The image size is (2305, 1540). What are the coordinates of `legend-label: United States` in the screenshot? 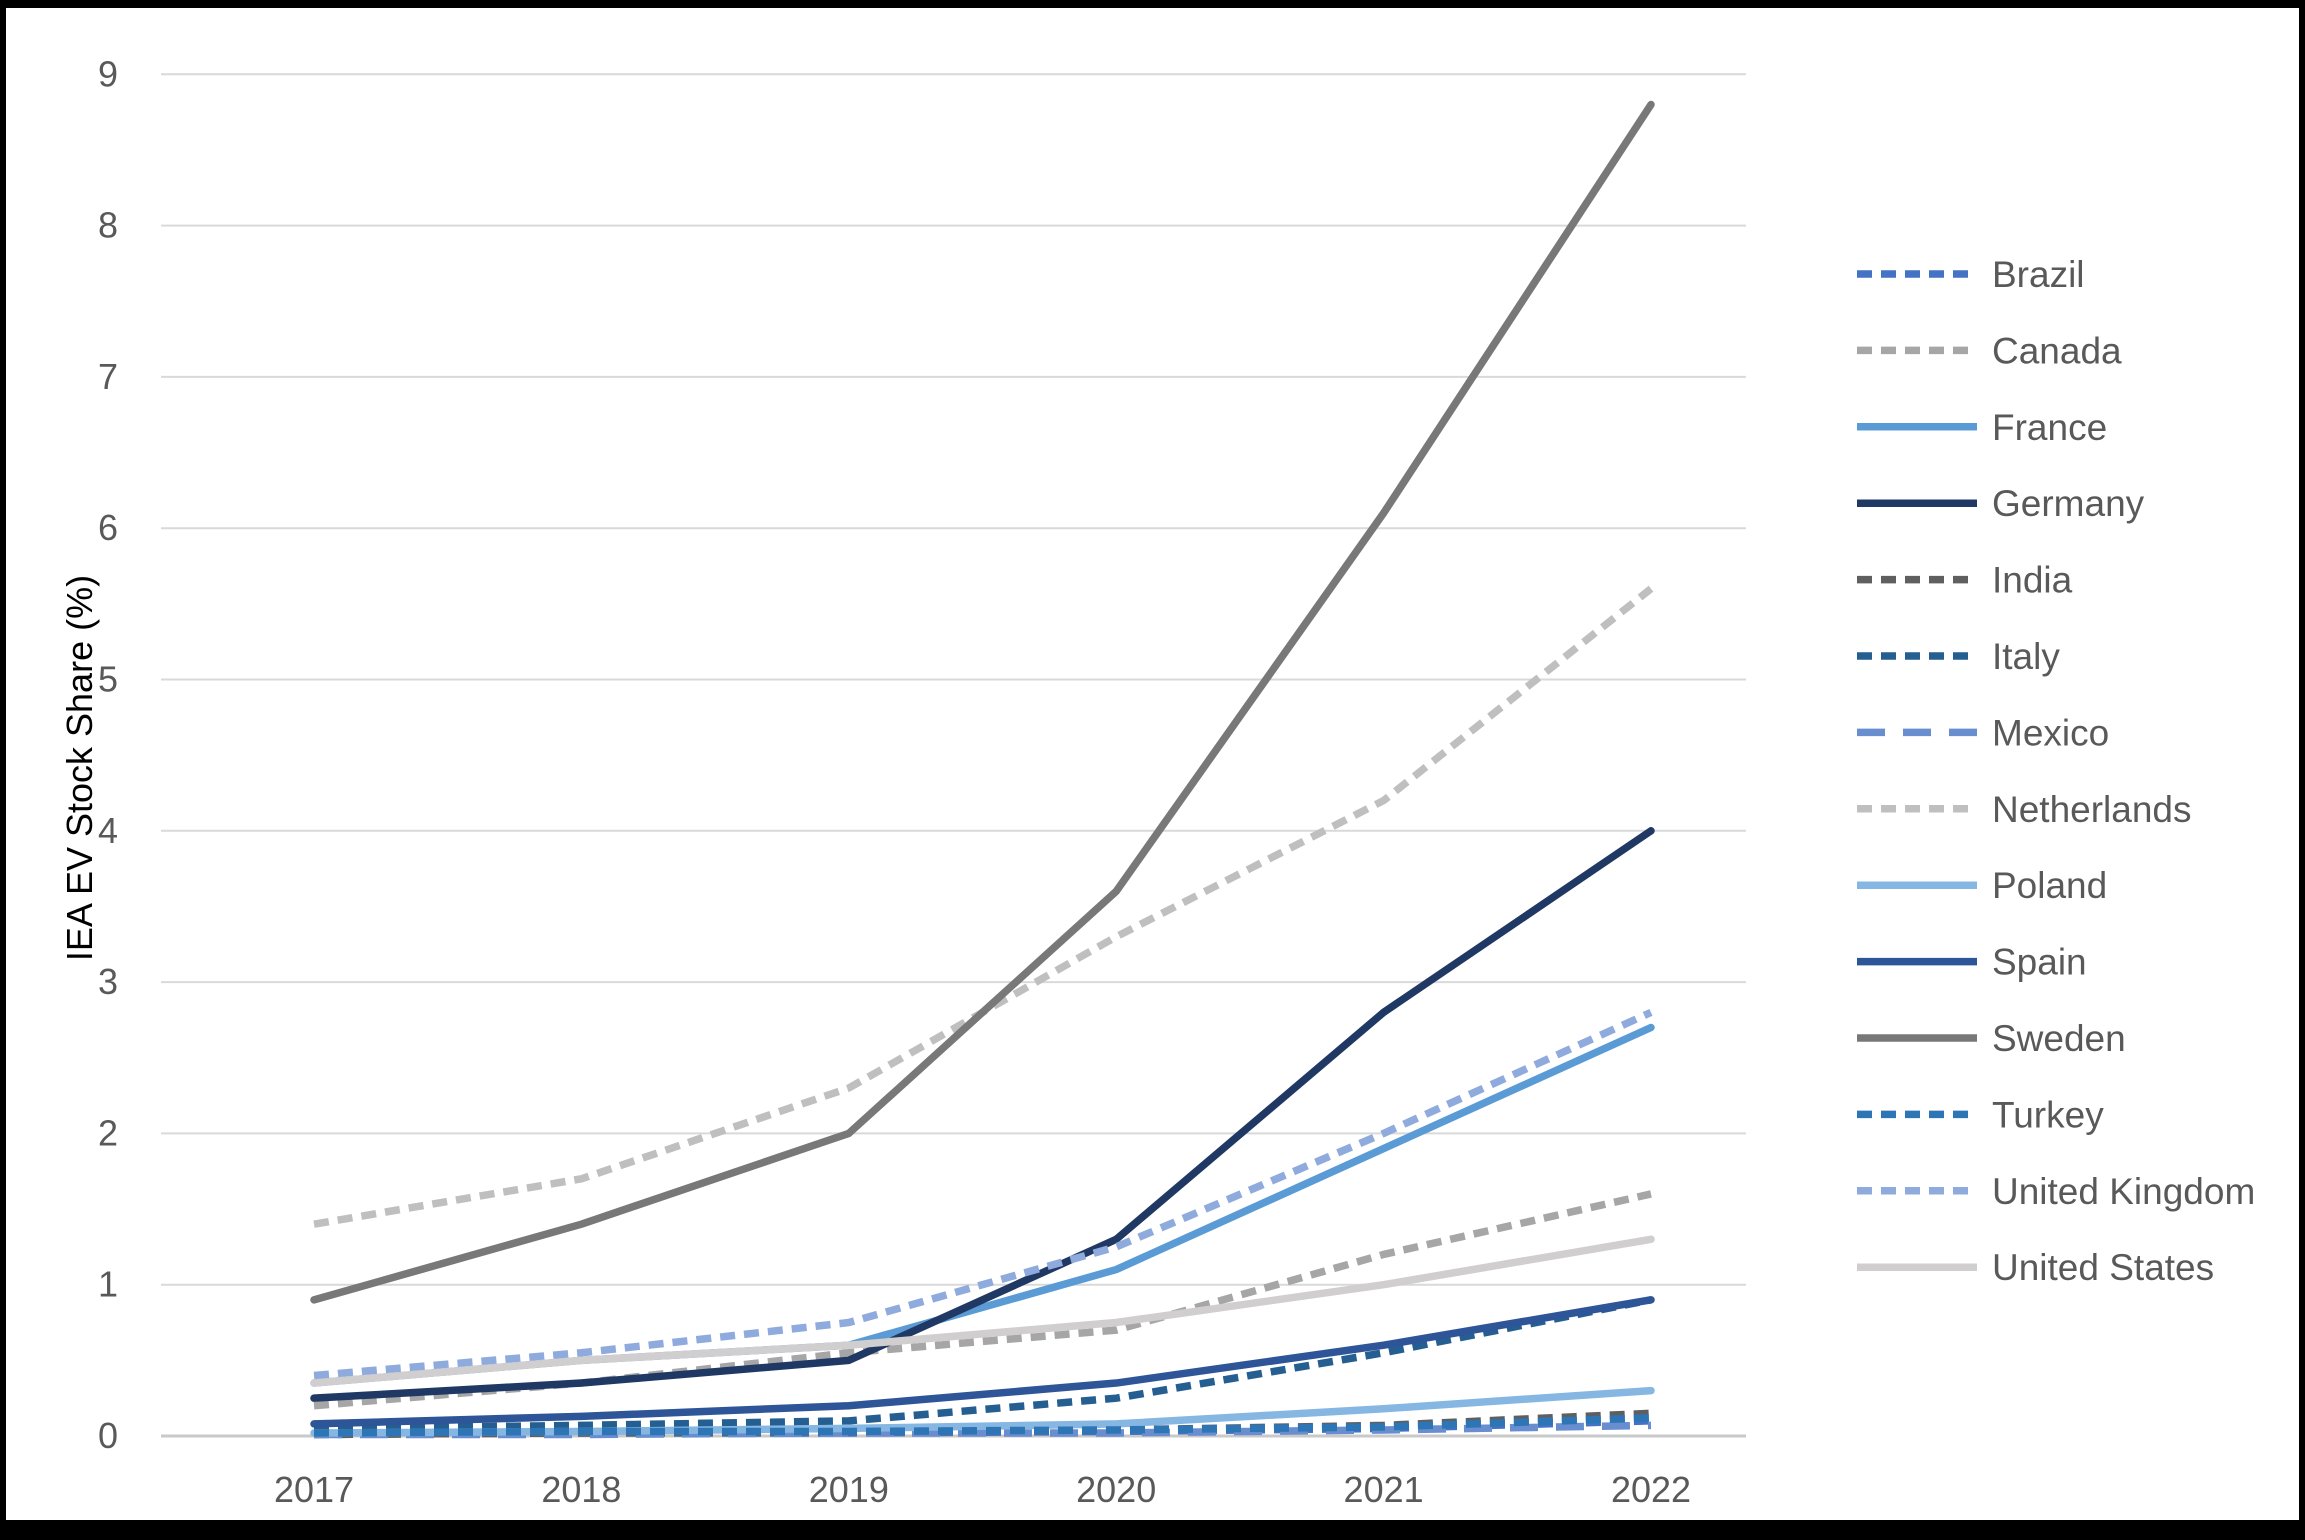 It's located at (2103, 1267).